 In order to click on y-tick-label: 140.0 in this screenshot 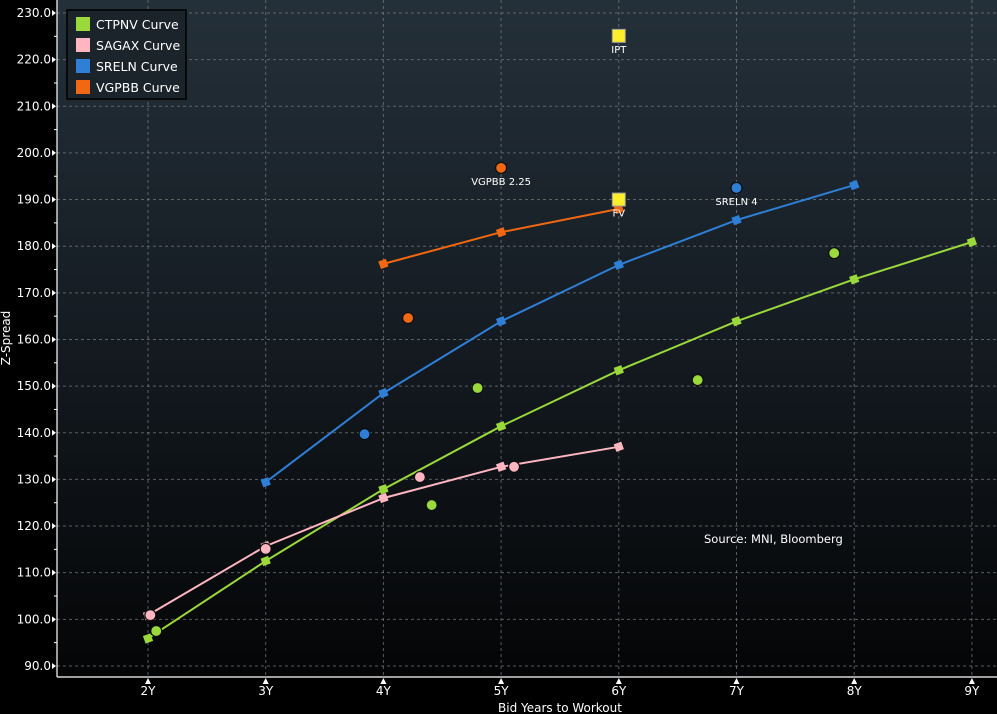, I will do `click(34, 433)`.